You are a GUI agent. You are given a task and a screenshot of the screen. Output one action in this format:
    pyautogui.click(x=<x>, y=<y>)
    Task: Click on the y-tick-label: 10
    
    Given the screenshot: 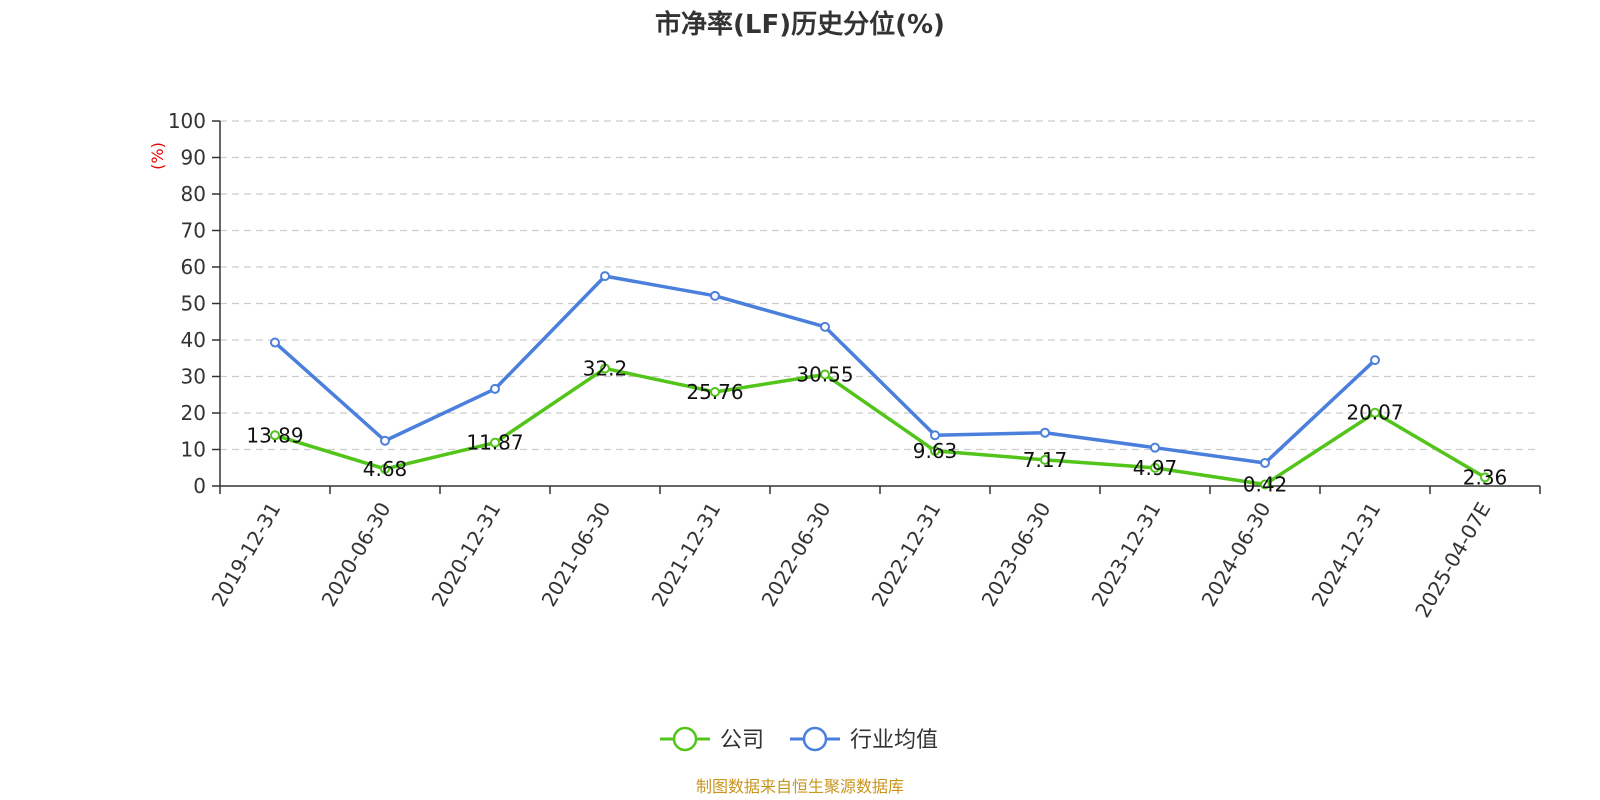 What is the action you would take?
    pyautogui.click(x=193, y=450)
    